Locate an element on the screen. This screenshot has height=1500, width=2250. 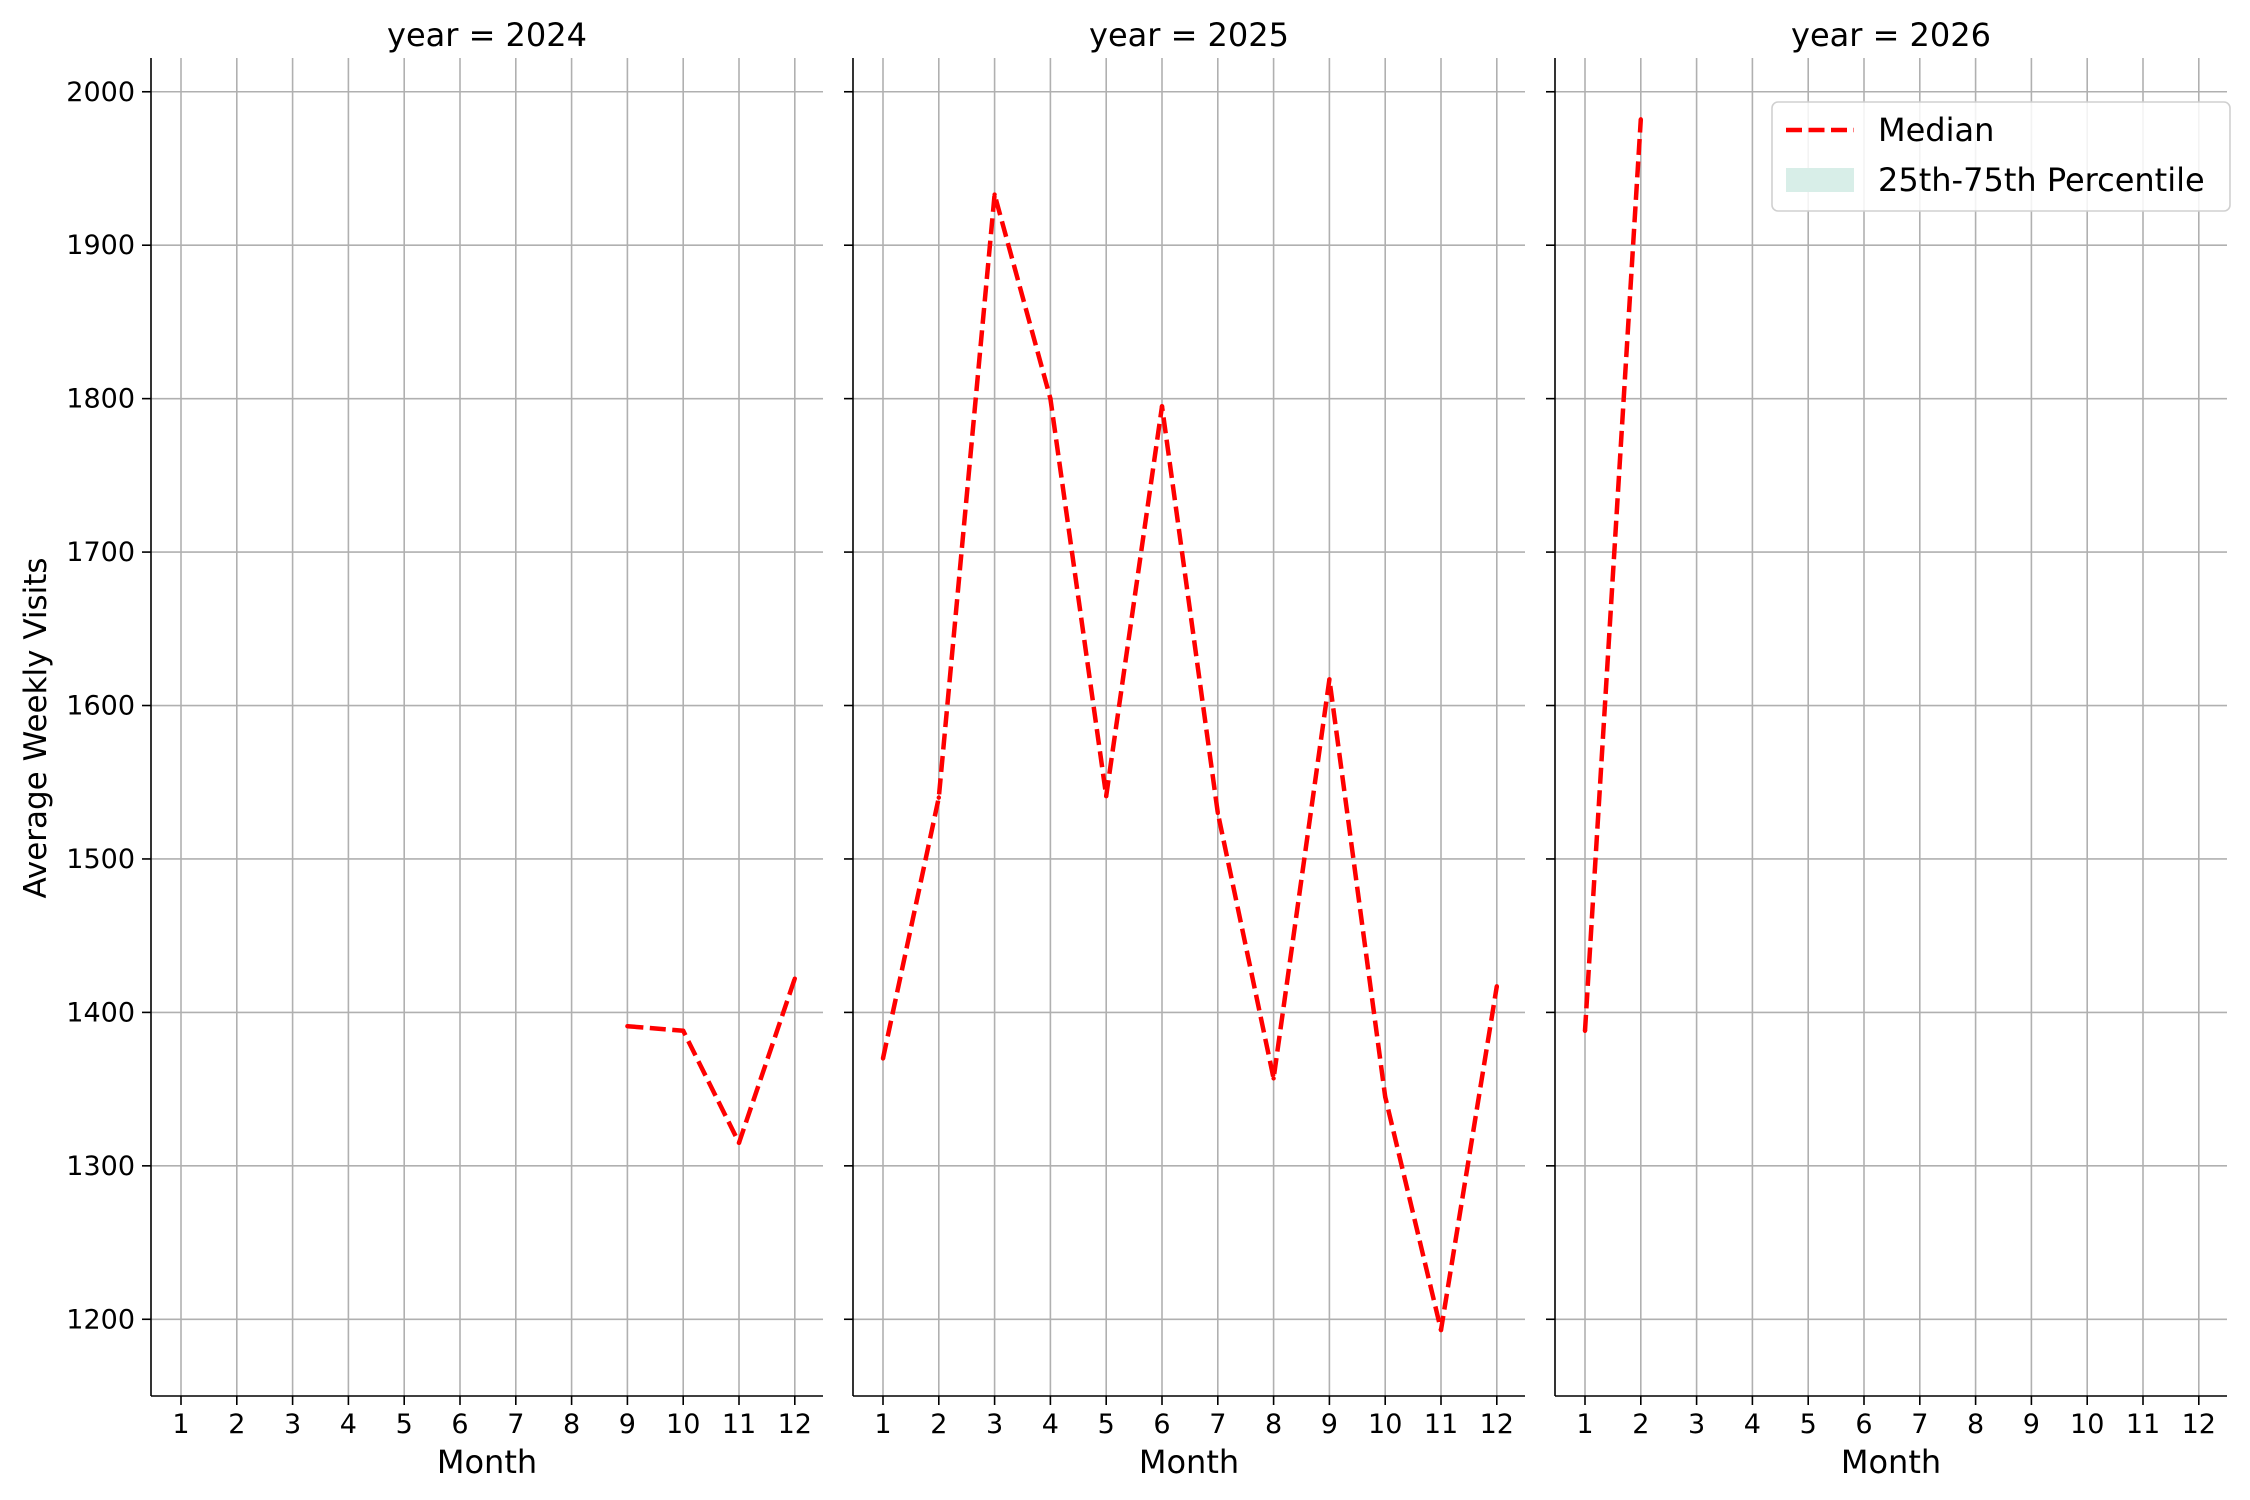
panel-title: year = 2024 is located at coordinates (487, 35).